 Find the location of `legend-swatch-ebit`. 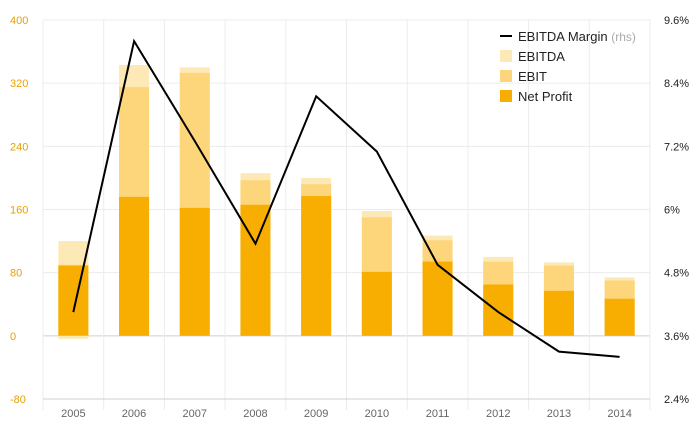

legend-swatch-ebit is located at coordinates (506, 76).